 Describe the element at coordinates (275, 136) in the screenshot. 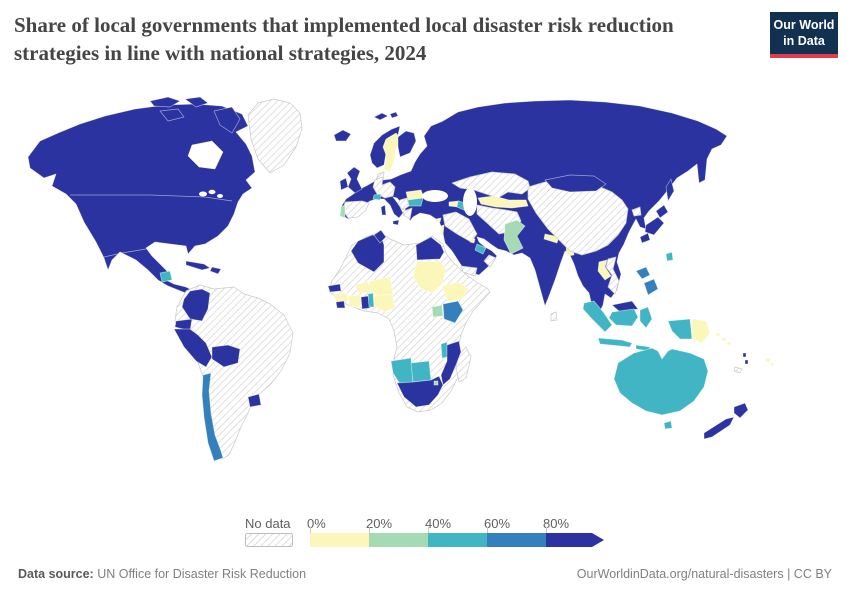

I see `country-greenland` at that location.